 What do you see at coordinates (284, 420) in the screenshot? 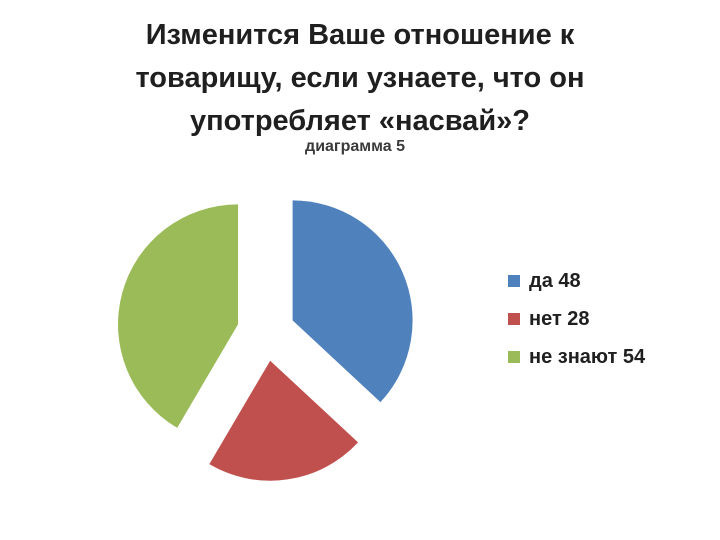
I see `pie-slice-net` at bounding box center [284, 420].